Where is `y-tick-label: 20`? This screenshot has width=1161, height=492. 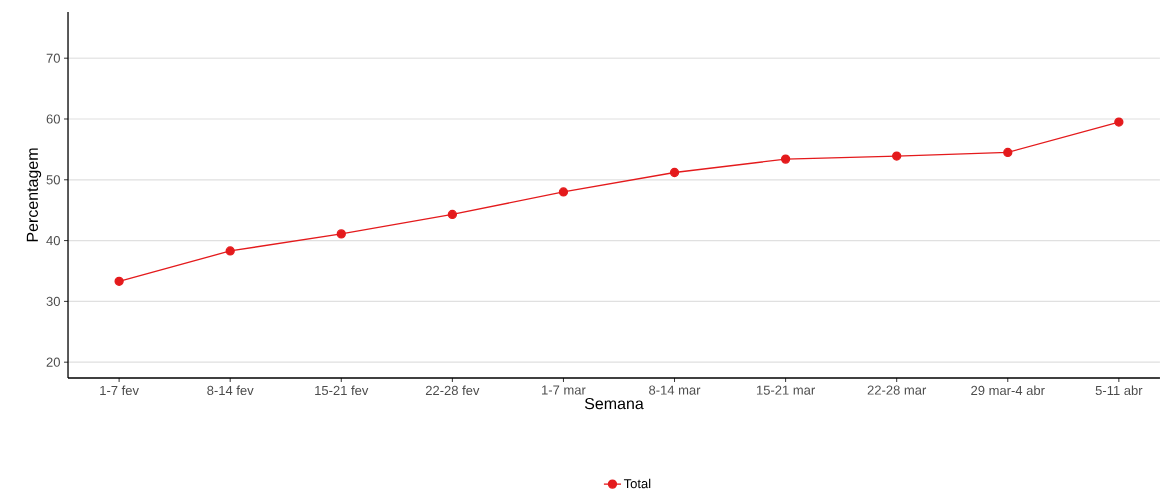
y-tick-label: 20 is located at coordinates (53, 362).